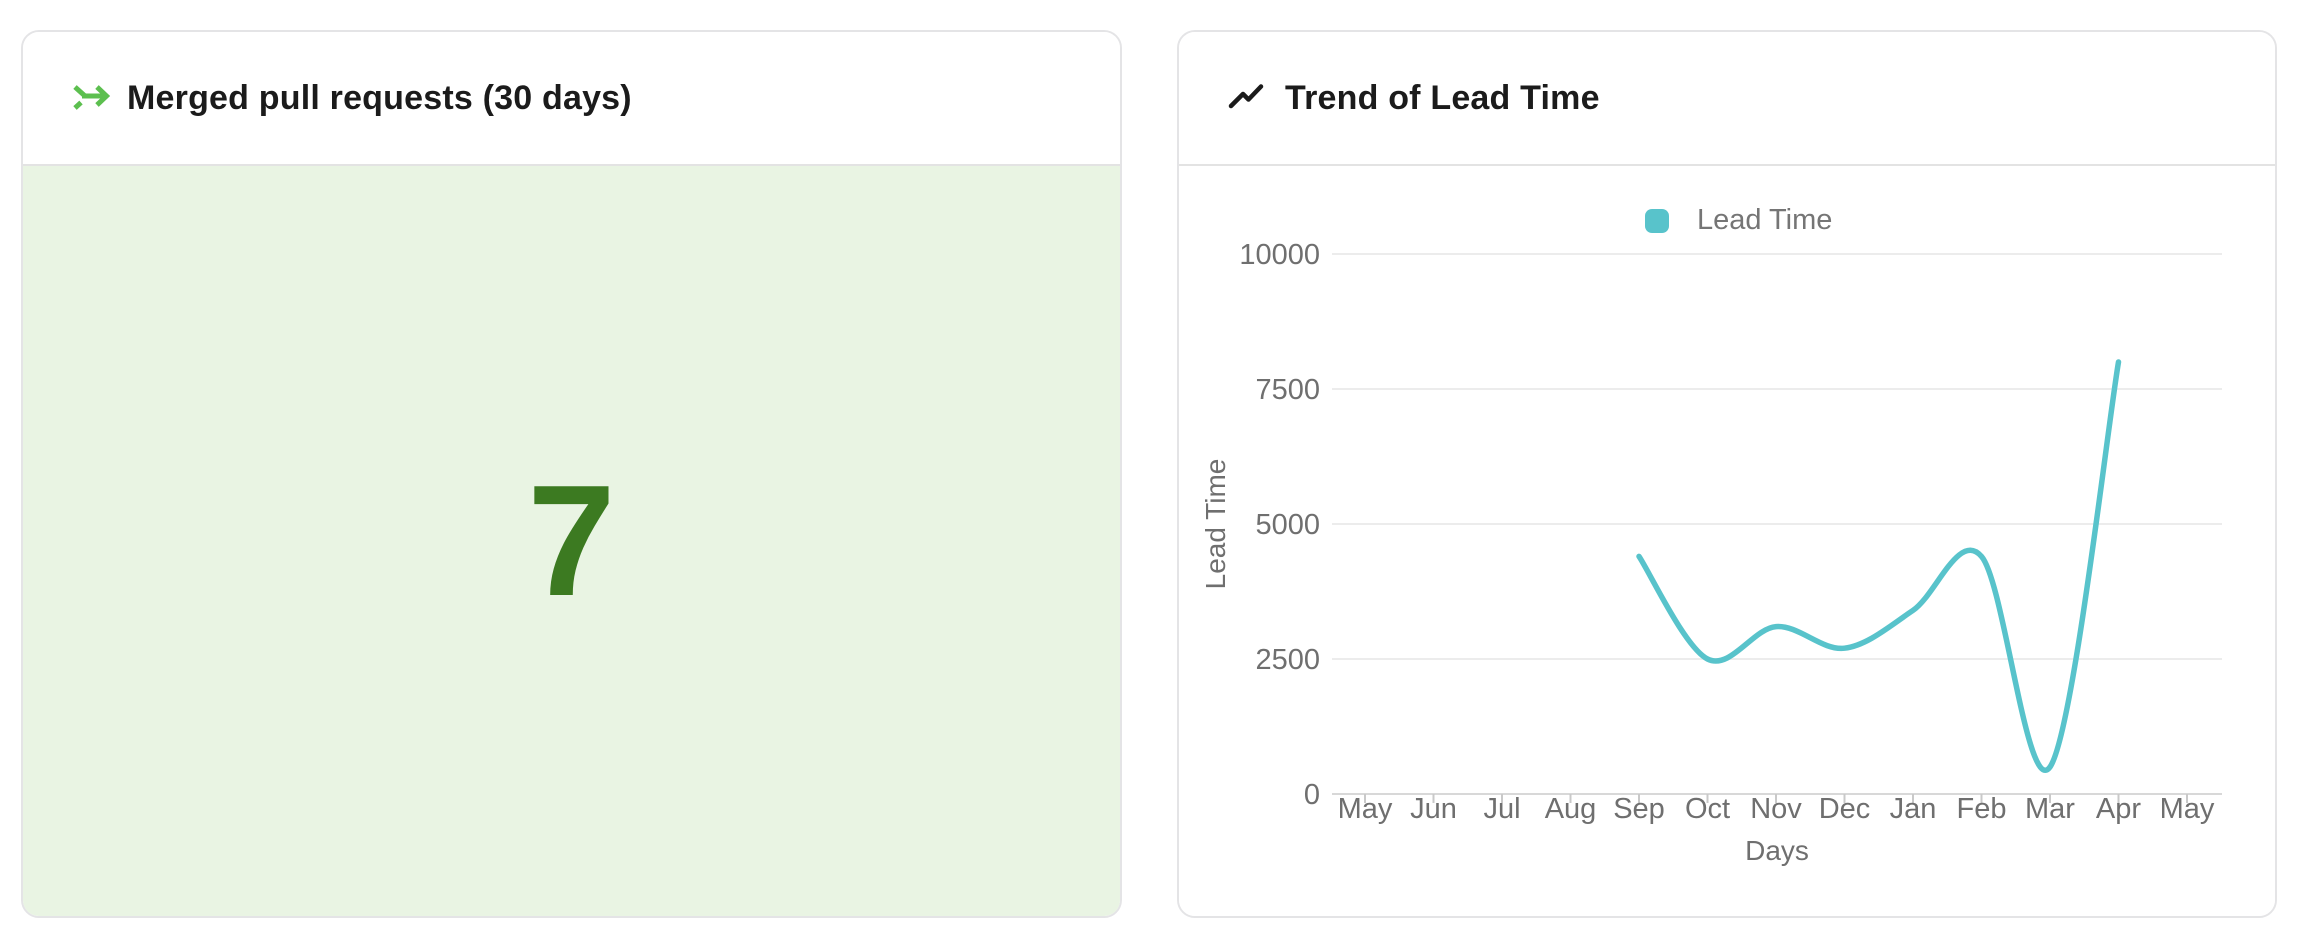 Image resolution: width=2308 pixels, height=948 pixels. What do you see at coordinates (1433, 809) in the screenshot?
I see `x-tick-label: Jun` at bounding box center [1433, 809].